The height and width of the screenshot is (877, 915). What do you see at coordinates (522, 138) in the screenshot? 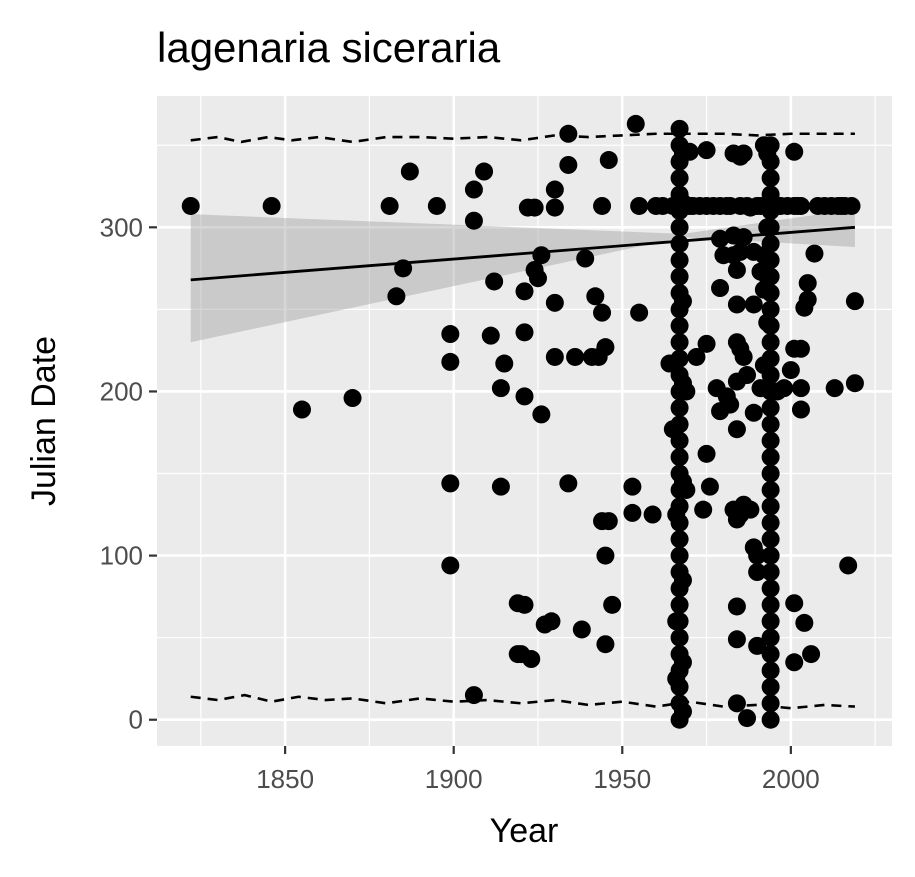
I see `upper-quantile-line` at bounding box center [522, 138].